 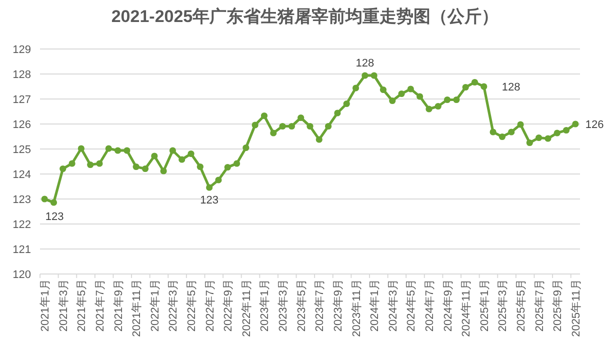 What do you see at coordinates (21, 50) in the screenshot?
I see `y-tick-label: 129` at bounding box center [21, 50].